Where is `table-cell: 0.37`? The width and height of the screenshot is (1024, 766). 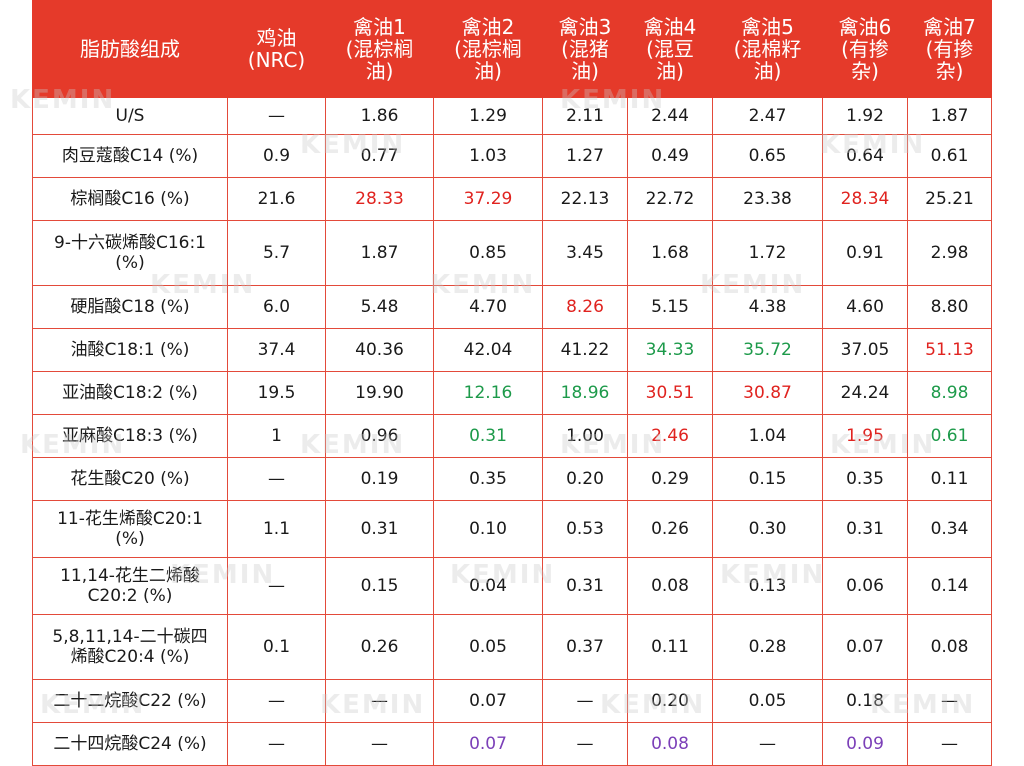
table-cell: 0.37 is located at coordinates (585, 647).